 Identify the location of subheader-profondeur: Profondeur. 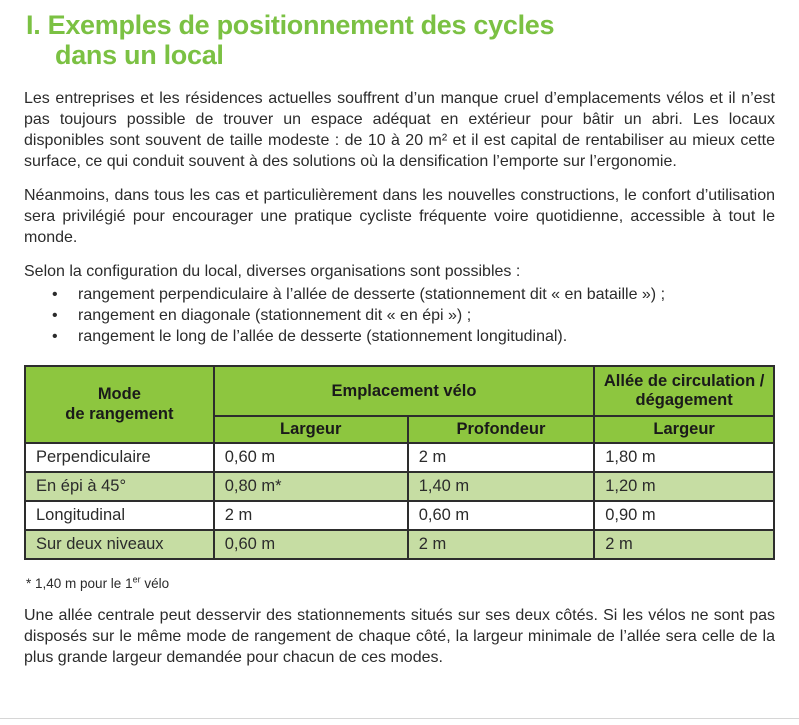
(501, 430).